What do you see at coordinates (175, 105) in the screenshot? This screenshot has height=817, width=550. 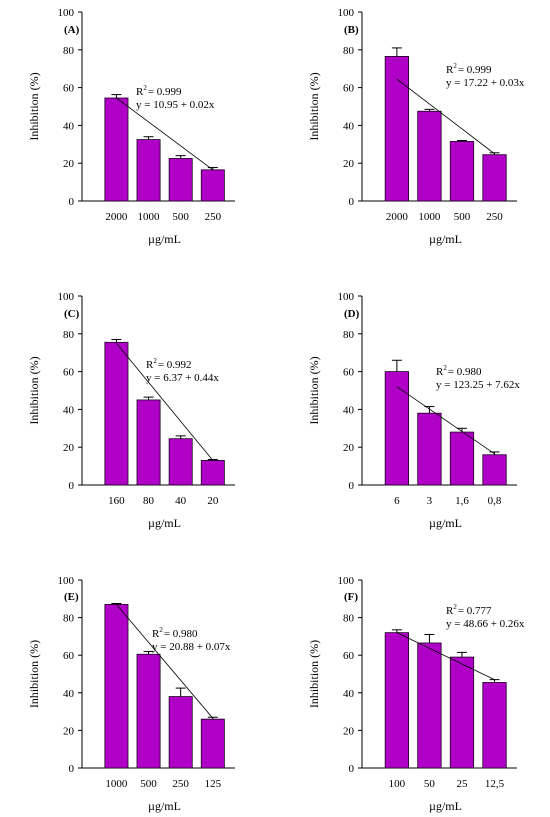 I see `regression-equation: y = 10.95 + 0.02x` at bounding box center [175, 105].